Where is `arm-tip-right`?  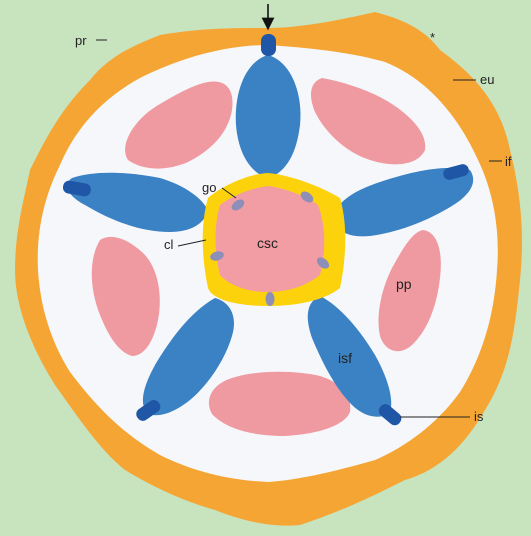 arm-tip-right is located at coordinates (456, 172).